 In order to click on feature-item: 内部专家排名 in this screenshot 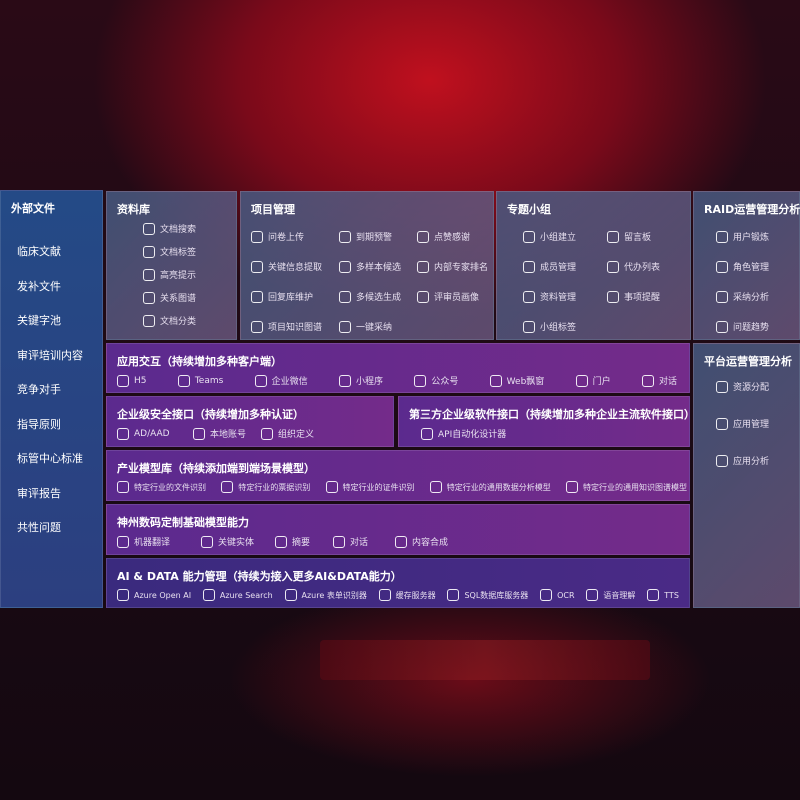, I will do `click(457, 266)`.